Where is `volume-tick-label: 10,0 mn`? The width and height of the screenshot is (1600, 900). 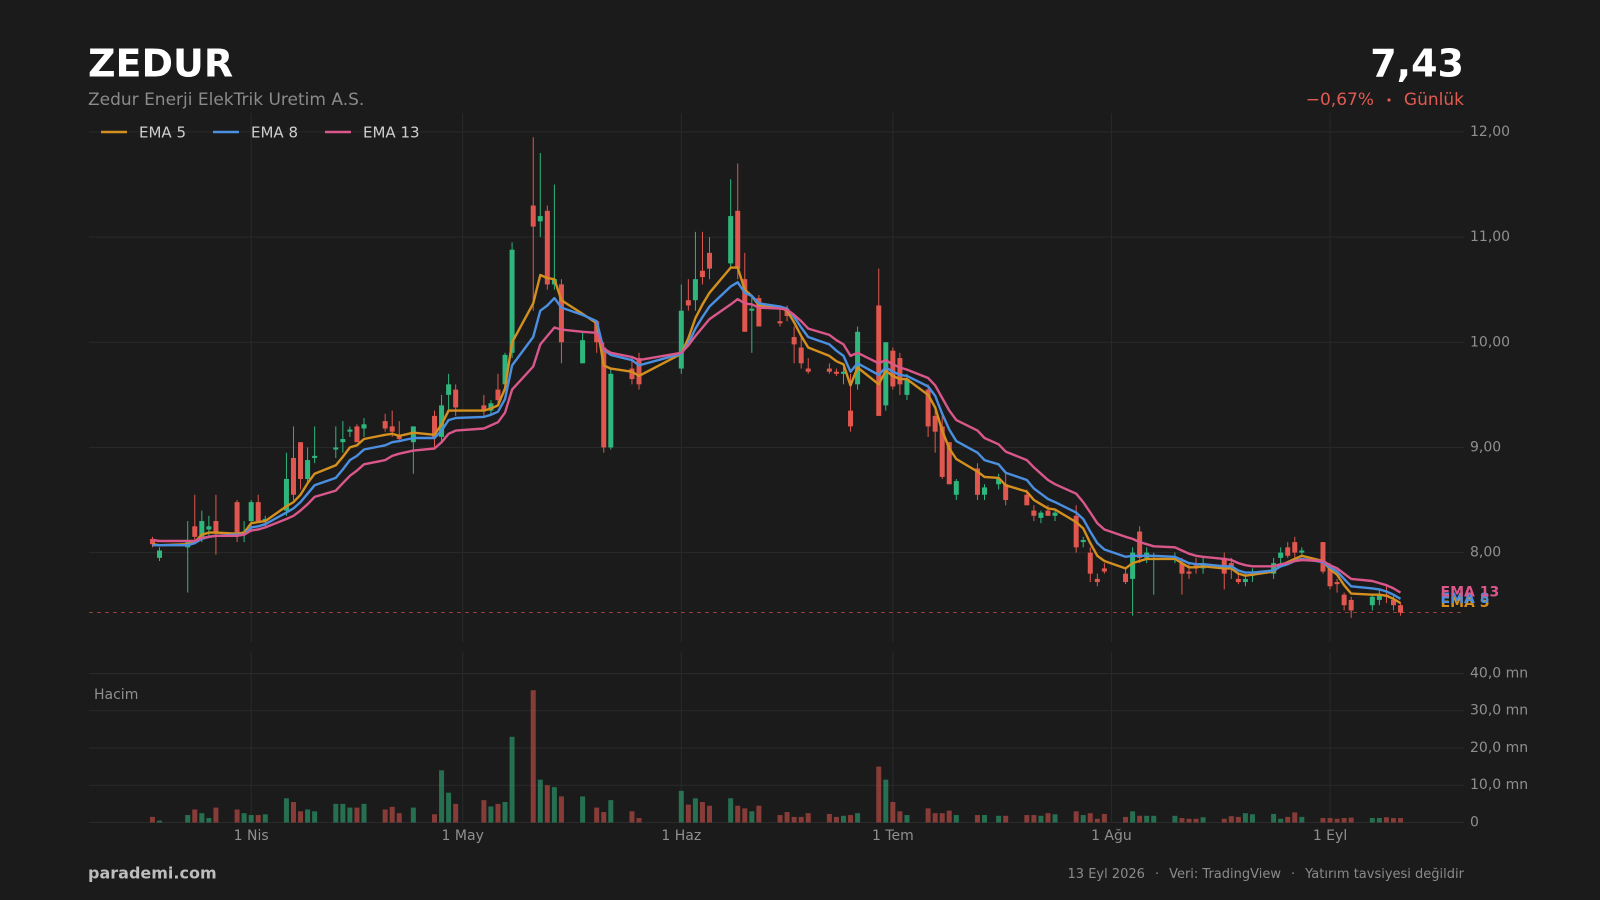 volume-tick-label: 10,0 mn is located at coordinates (1499, 785).